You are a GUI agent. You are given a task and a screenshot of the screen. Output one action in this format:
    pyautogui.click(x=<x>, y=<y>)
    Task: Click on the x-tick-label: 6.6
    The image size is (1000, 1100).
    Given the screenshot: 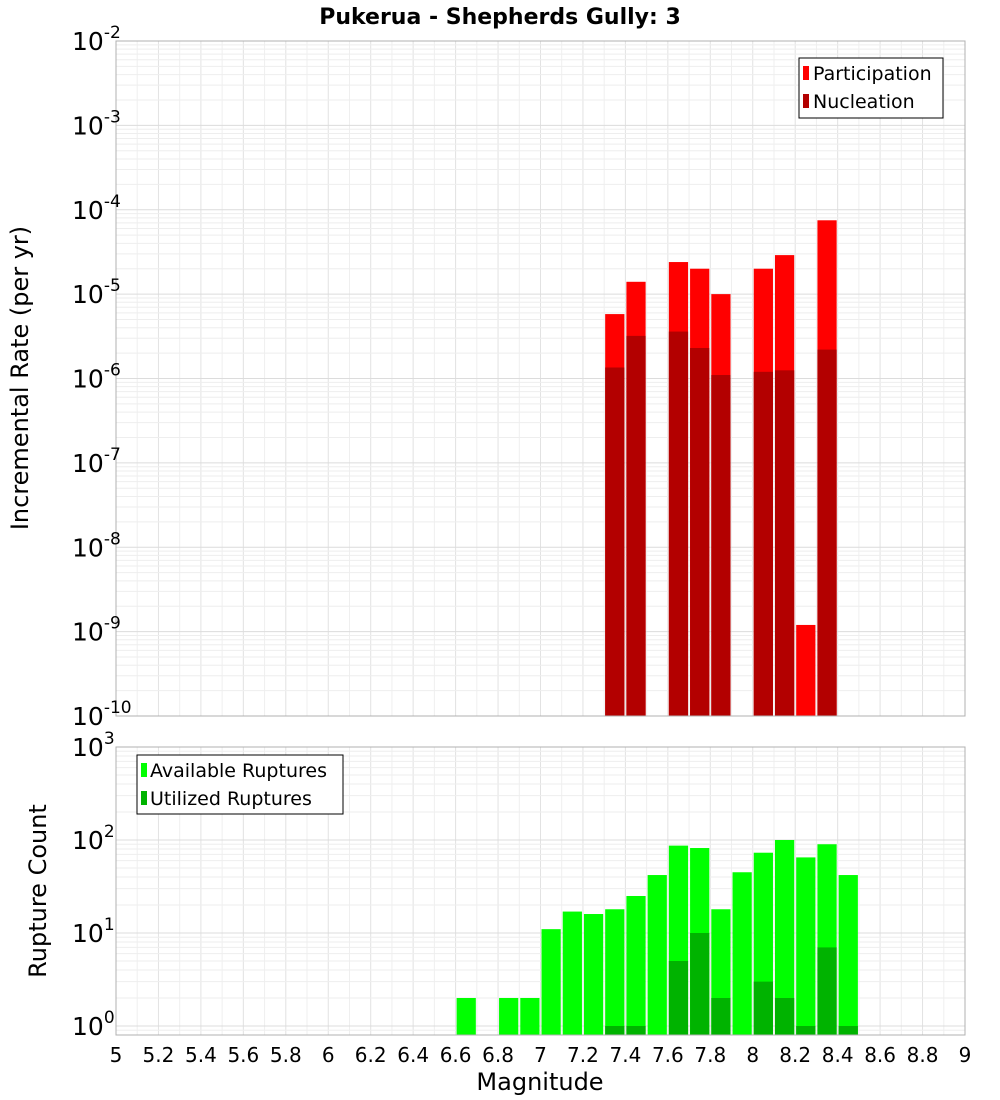 What is the action you would take?
    pyautogui.click(x=456, y=1055)
    